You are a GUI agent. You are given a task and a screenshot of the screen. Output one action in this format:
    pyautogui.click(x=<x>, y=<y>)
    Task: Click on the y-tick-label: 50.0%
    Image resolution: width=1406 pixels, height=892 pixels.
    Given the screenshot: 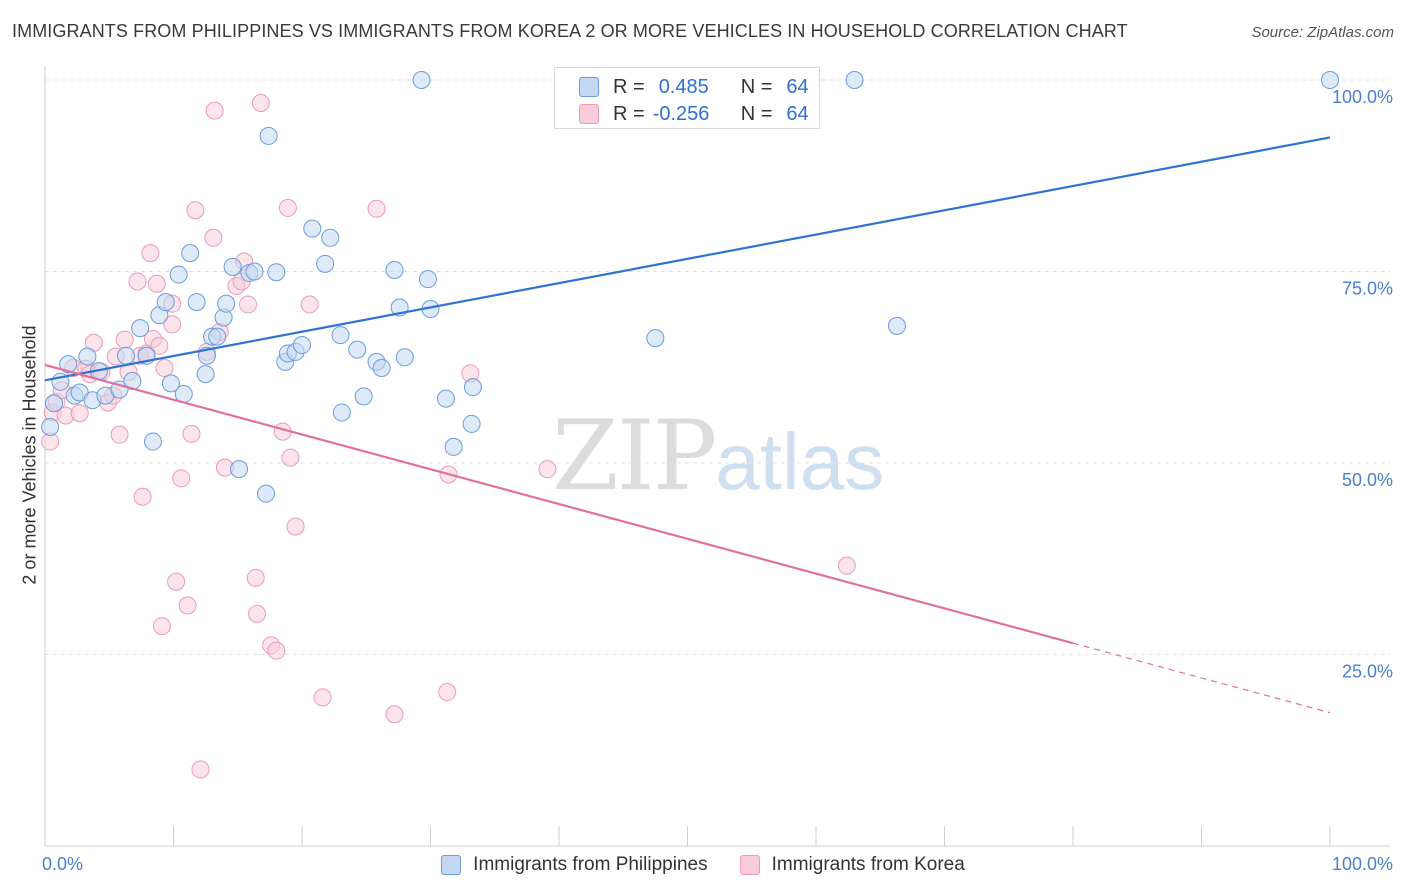 What is the action you would take?
    pyautogui.click(x=1367, y=480)
    